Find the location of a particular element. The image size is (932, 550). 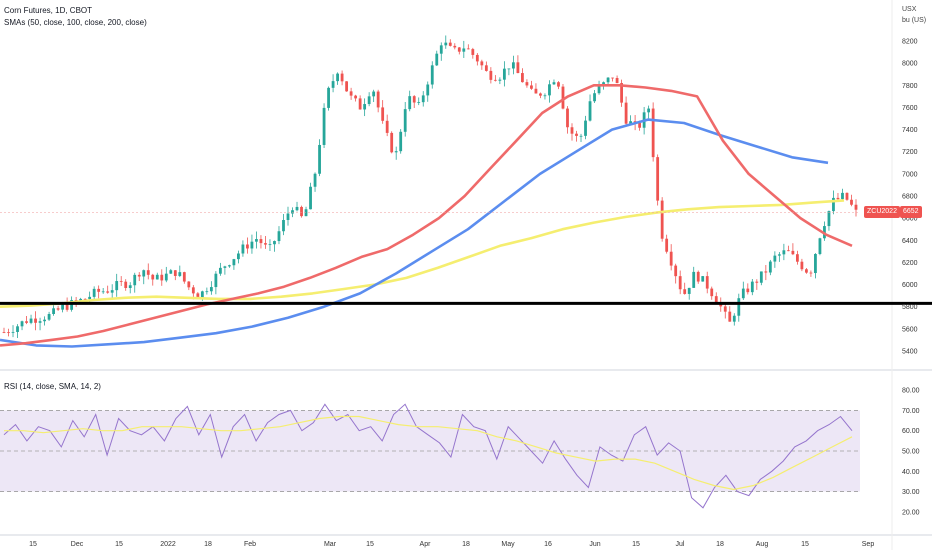

rsi-tick-label: 80.00 is located at coordinates (911, 391).